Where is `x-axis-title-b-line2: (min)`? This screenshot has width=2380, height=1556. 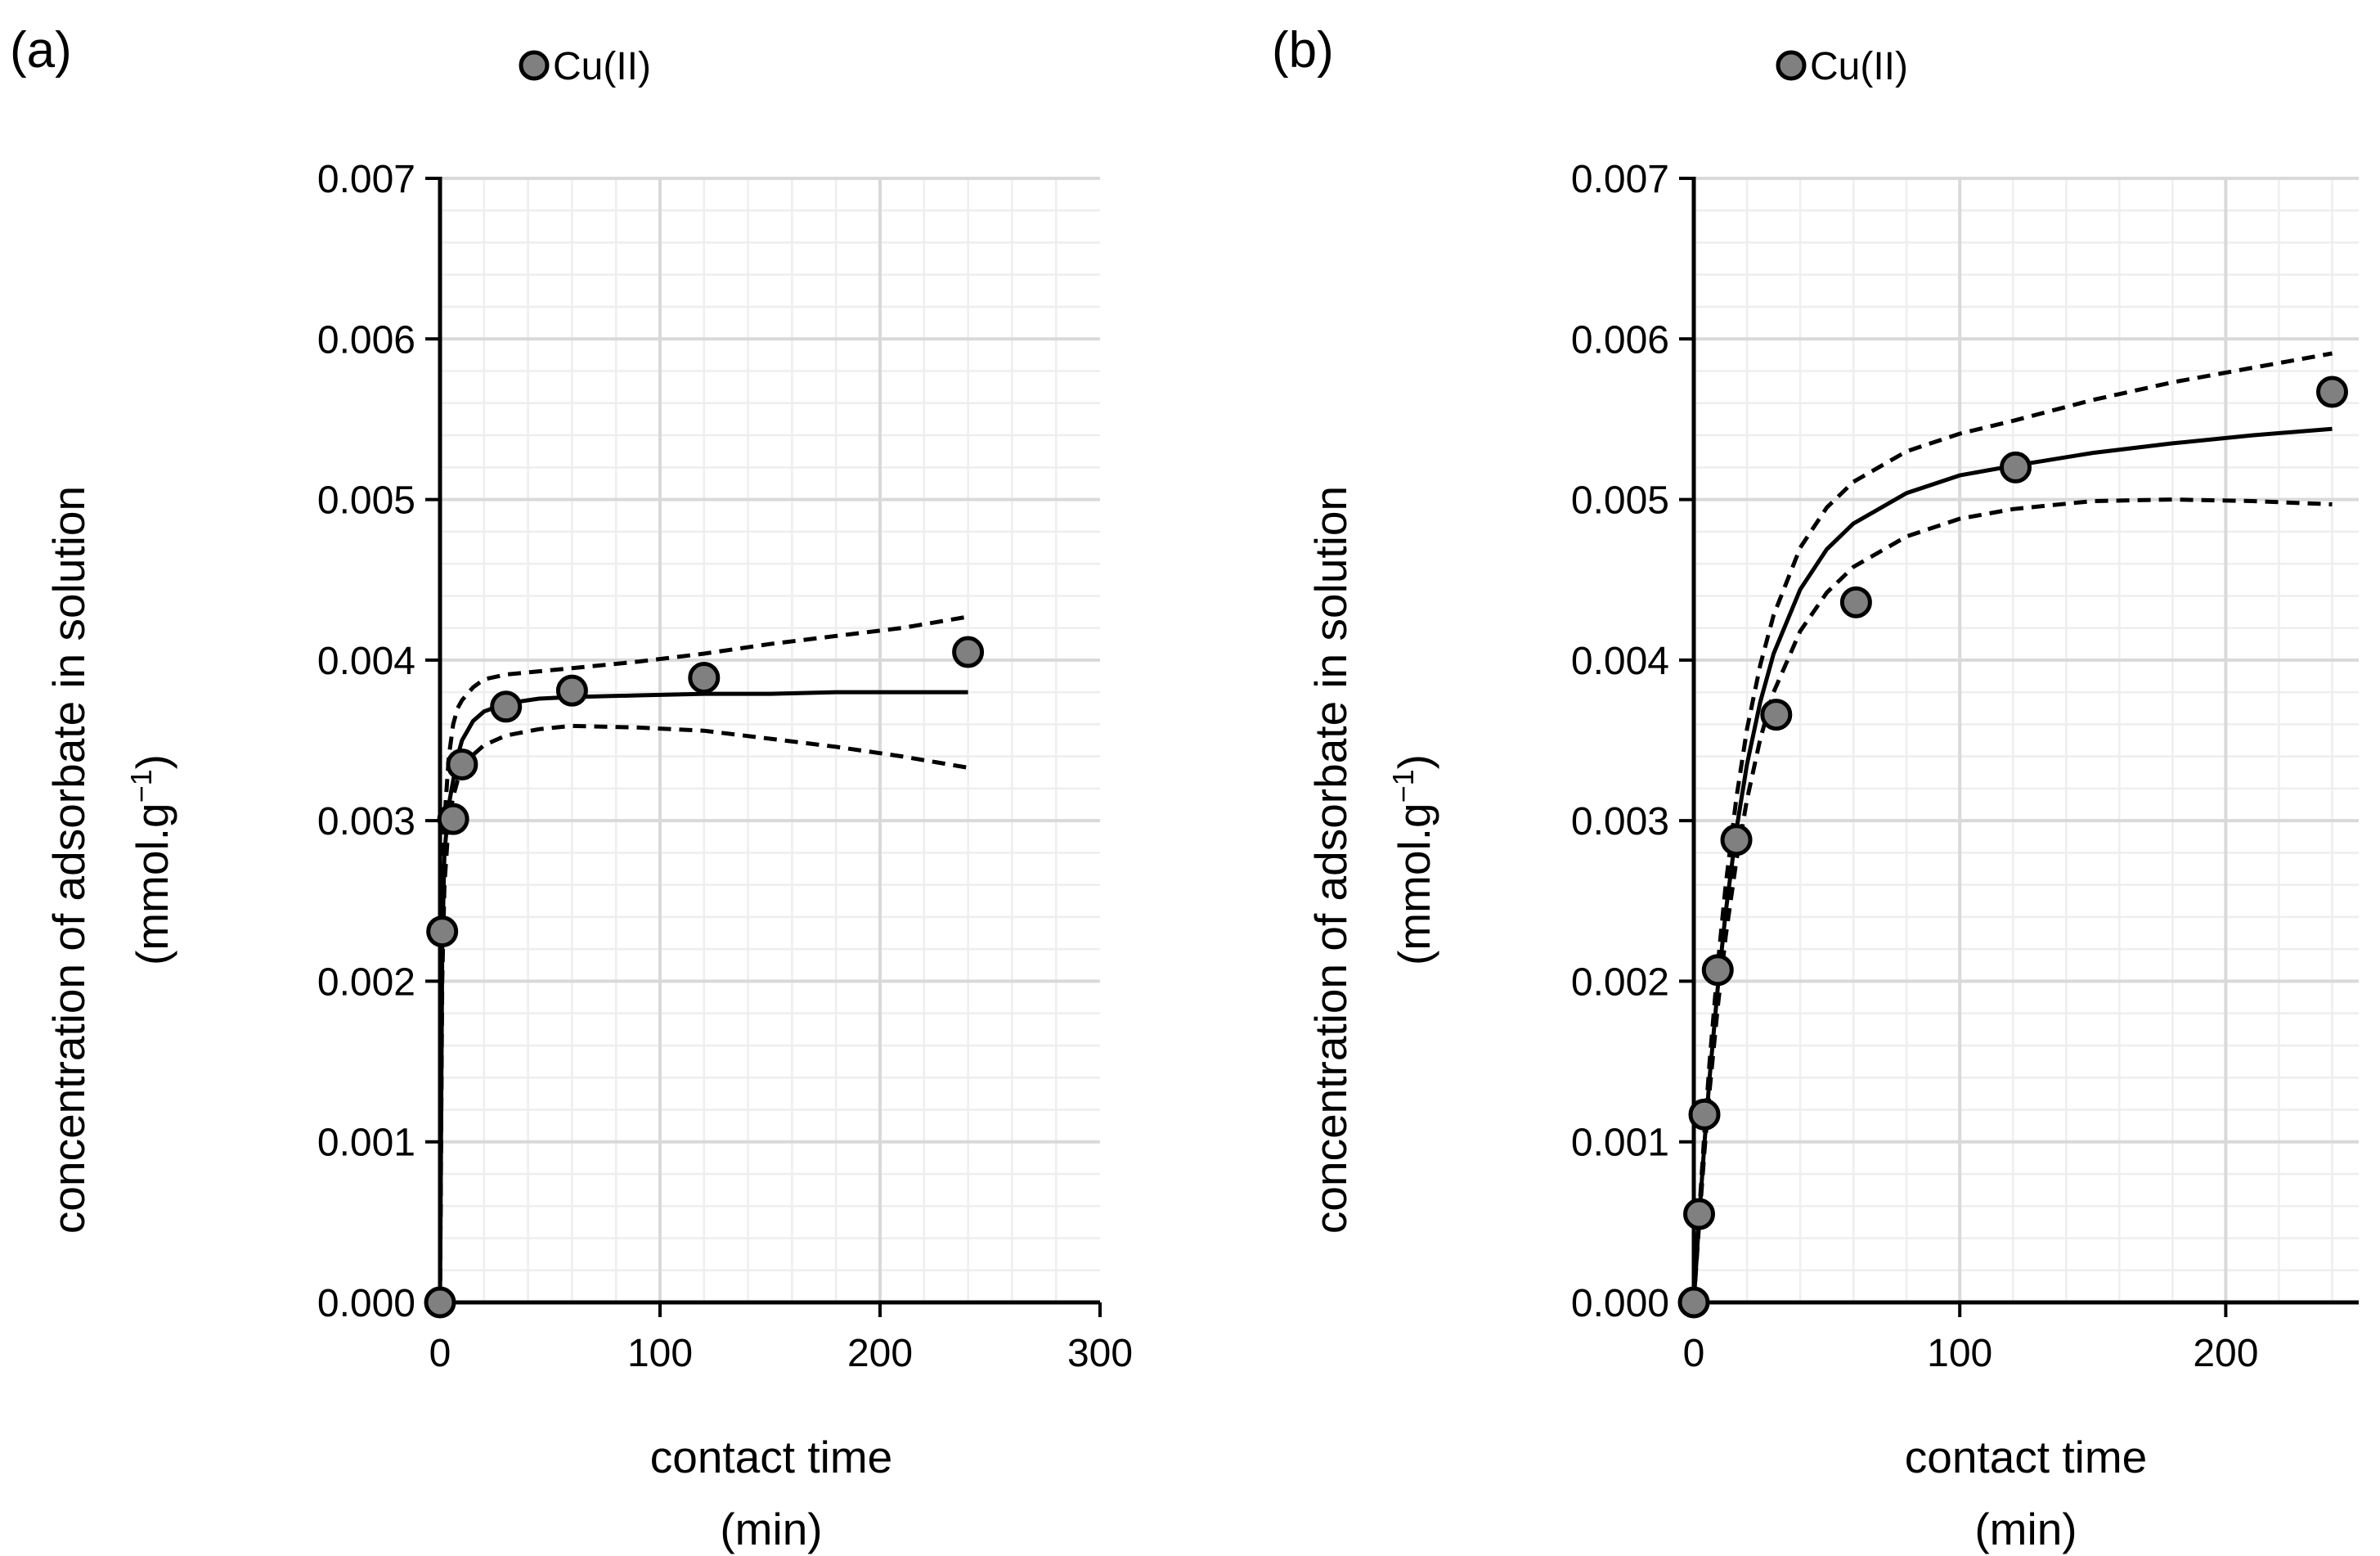 x-axis-title-b-line2: (min) is located at coordinates (2025, 1529).